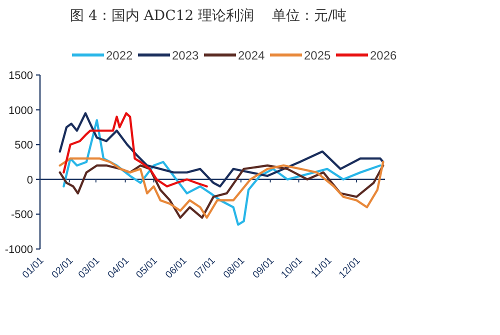 The image size is (500, 335). I want to click on chart-title: 图 4：国内 ADC12 理论利润 单位：元/吨, so click(208, 16).